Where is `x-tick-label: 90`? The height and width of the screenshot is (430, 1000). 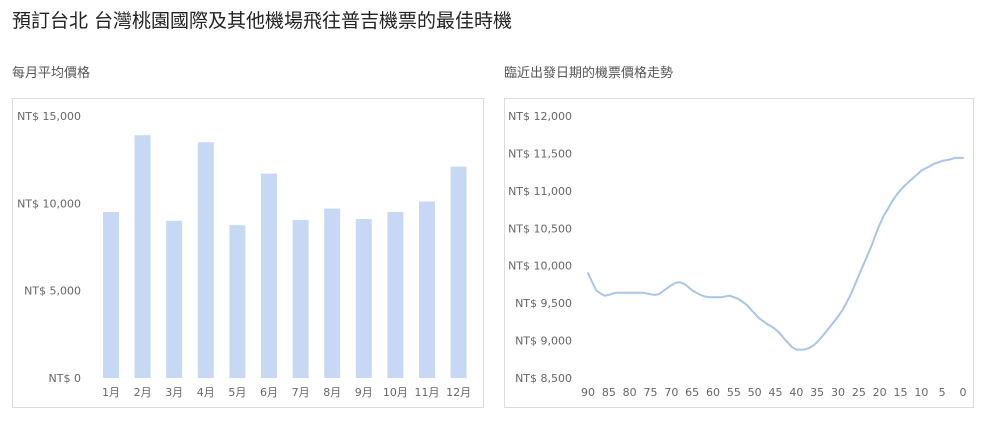
x-tick-label: 90 is located at coordinates (588, 392).